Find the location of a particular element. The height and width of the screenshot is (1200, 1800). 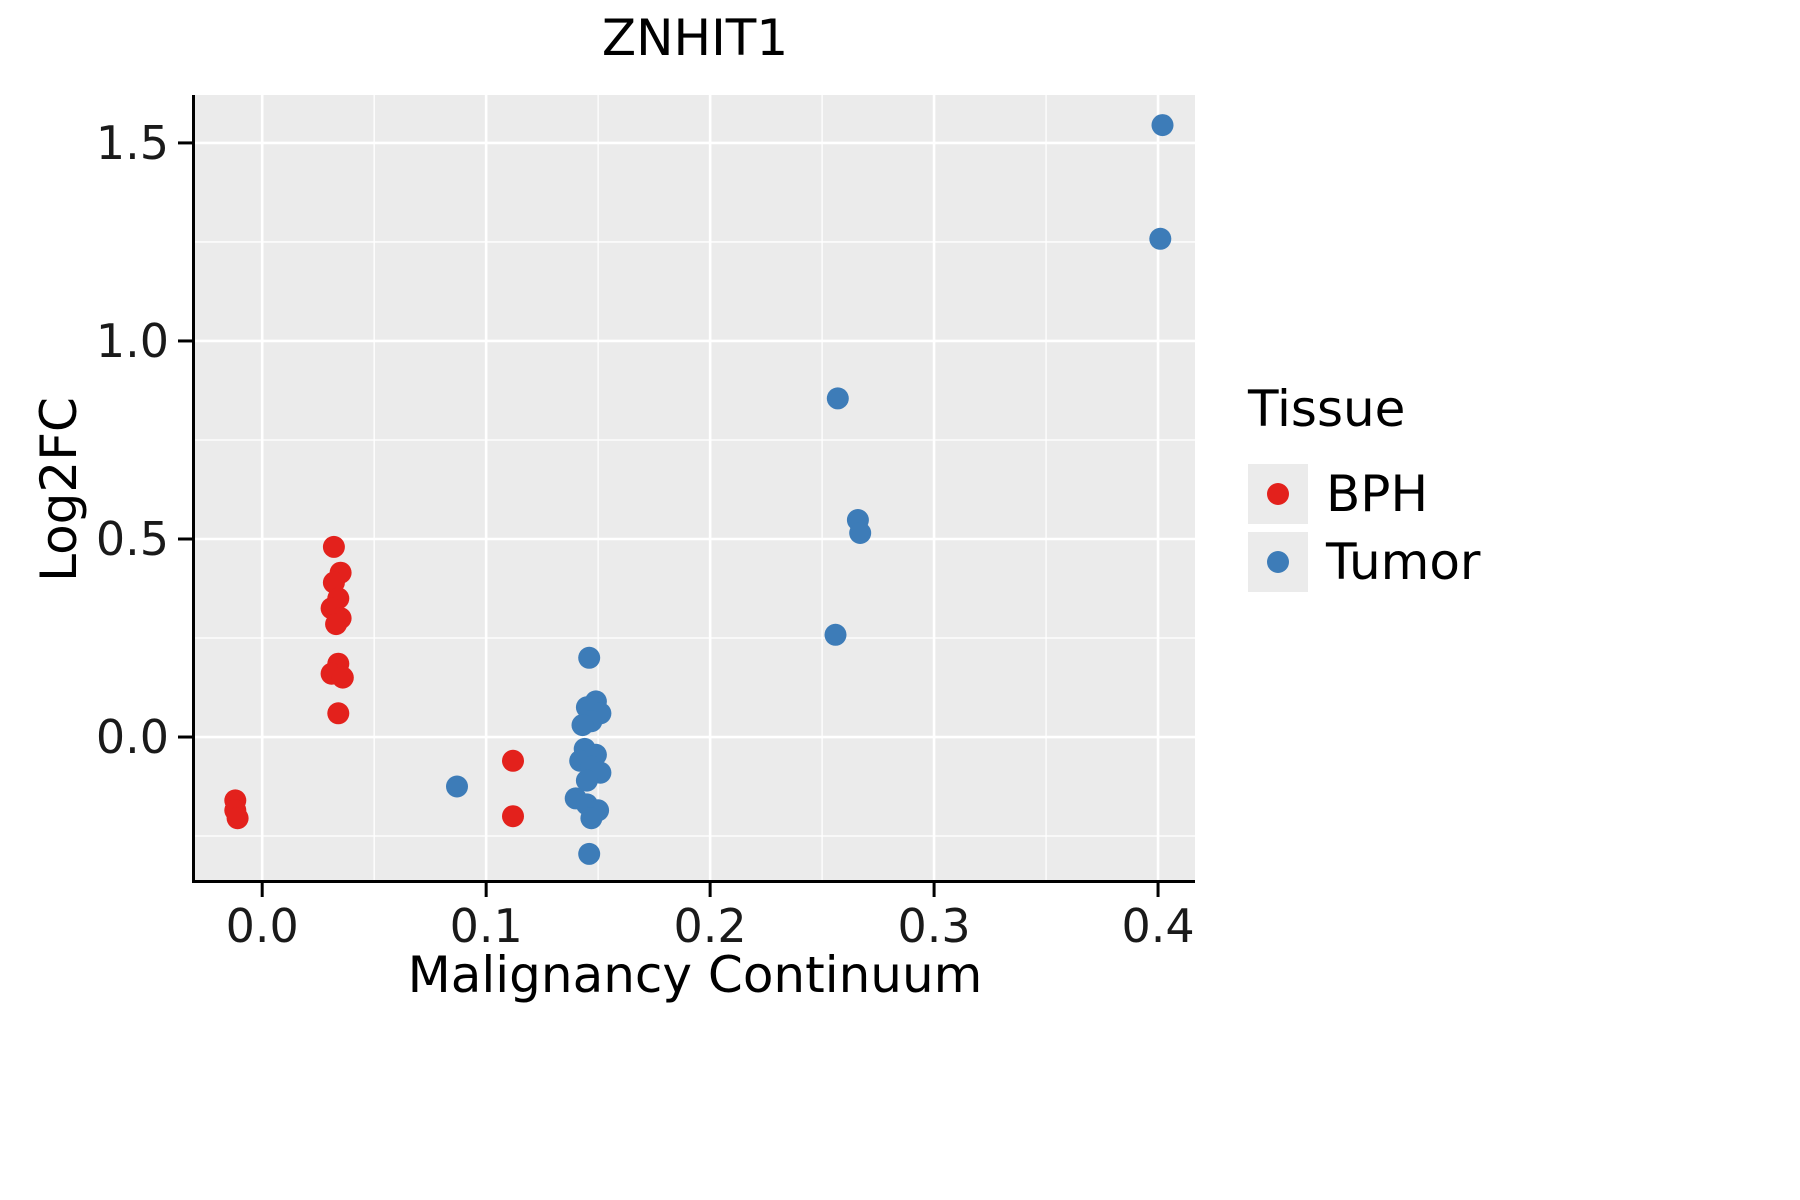

chart-title: ZNHIT1 is located at coordinates (695, 38).